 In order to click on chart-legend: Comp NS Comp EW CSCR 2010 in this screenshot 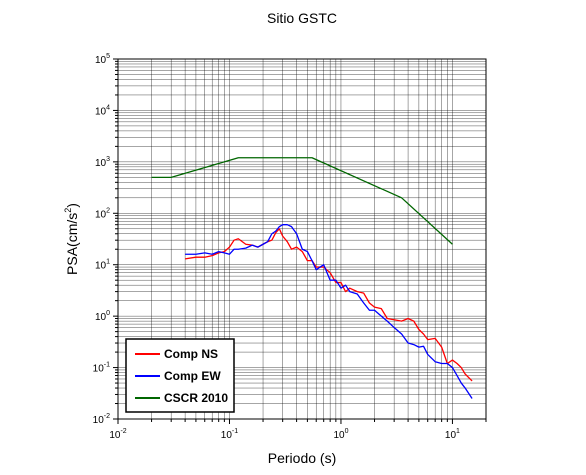, I will do `click(180, 375)`.